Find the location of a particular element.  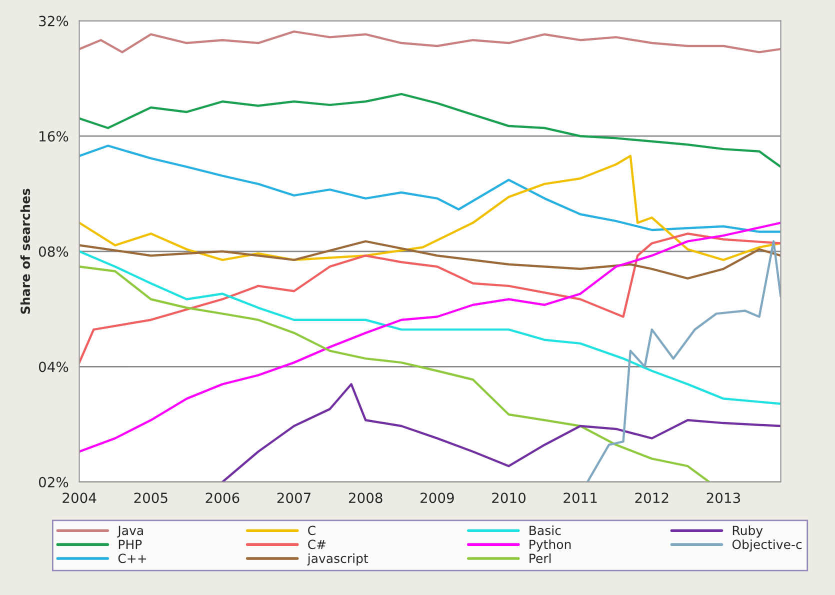

legend-label: PHP is located at coordinates (130, 544).